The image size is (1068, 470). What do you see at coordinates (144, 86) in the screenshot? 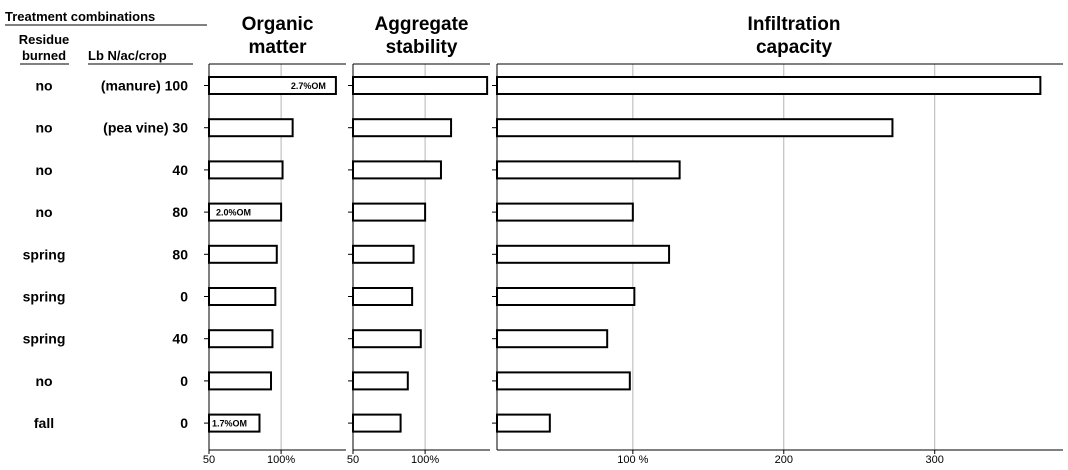
I see `row-n-rate-label: (manure) 100` at bounding box center [144, 86].